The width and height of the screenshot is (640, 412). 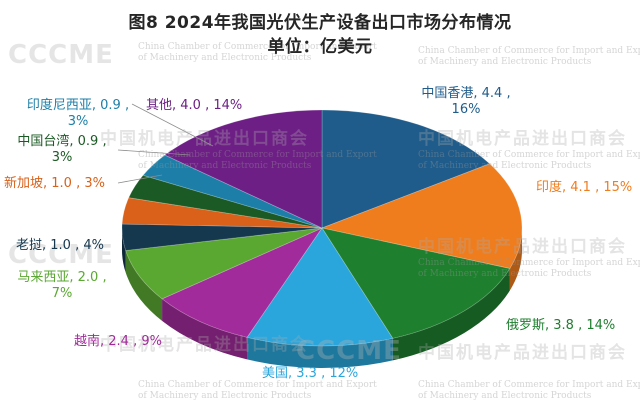 What do you see at coordinates (62, 149) in the screenshot?
I see `data-label-8: 中国台湾, 0.9 , 3%` at bounding box center [62, 149].